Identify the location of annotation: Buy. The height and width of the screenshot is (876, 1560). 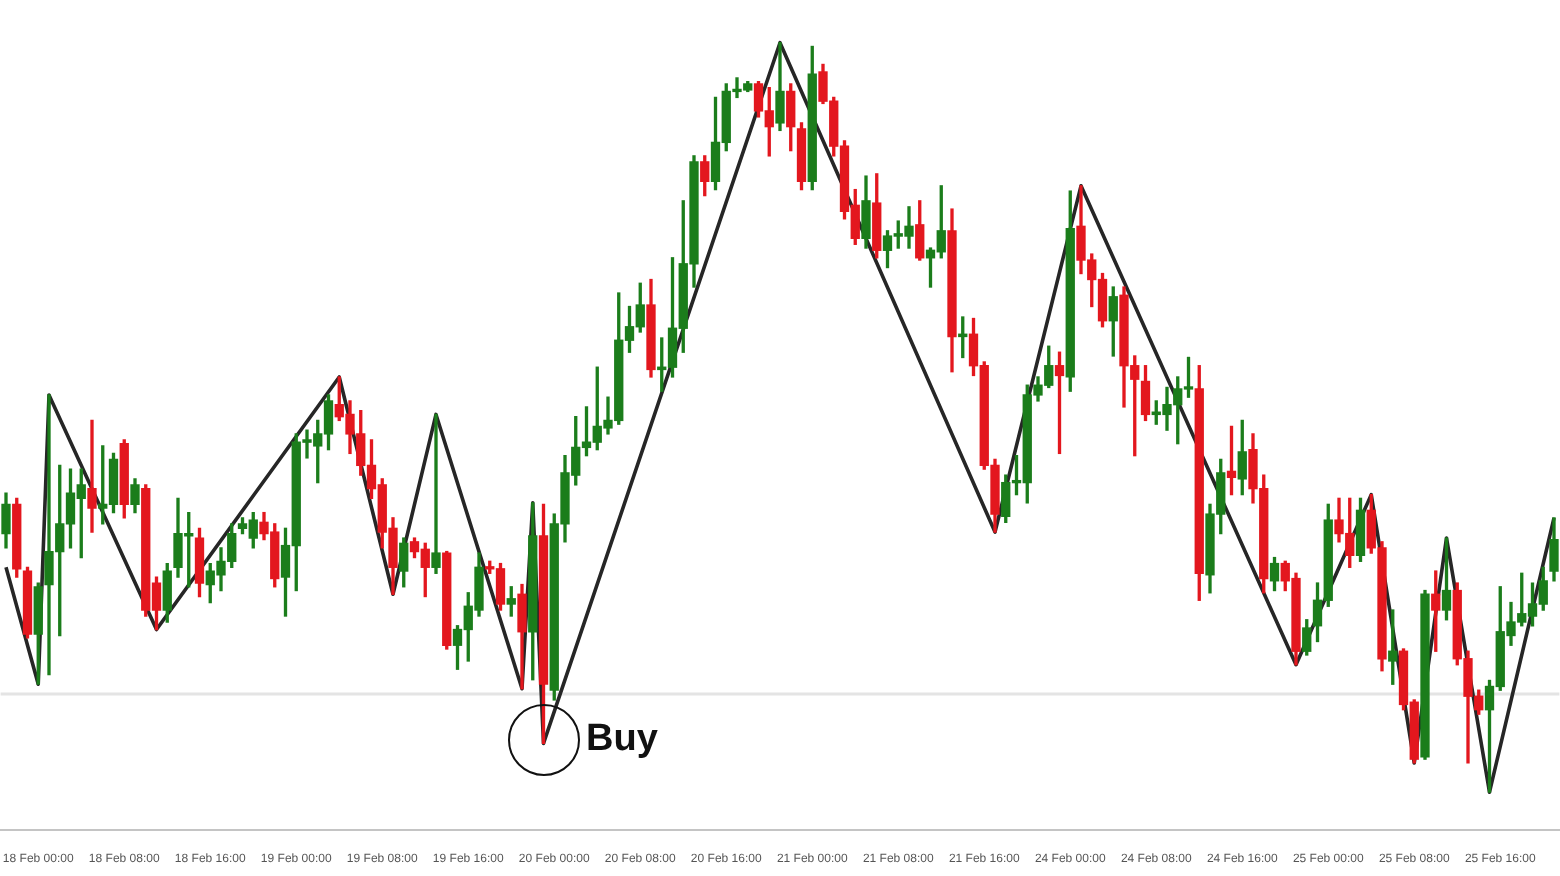
(622, 740).